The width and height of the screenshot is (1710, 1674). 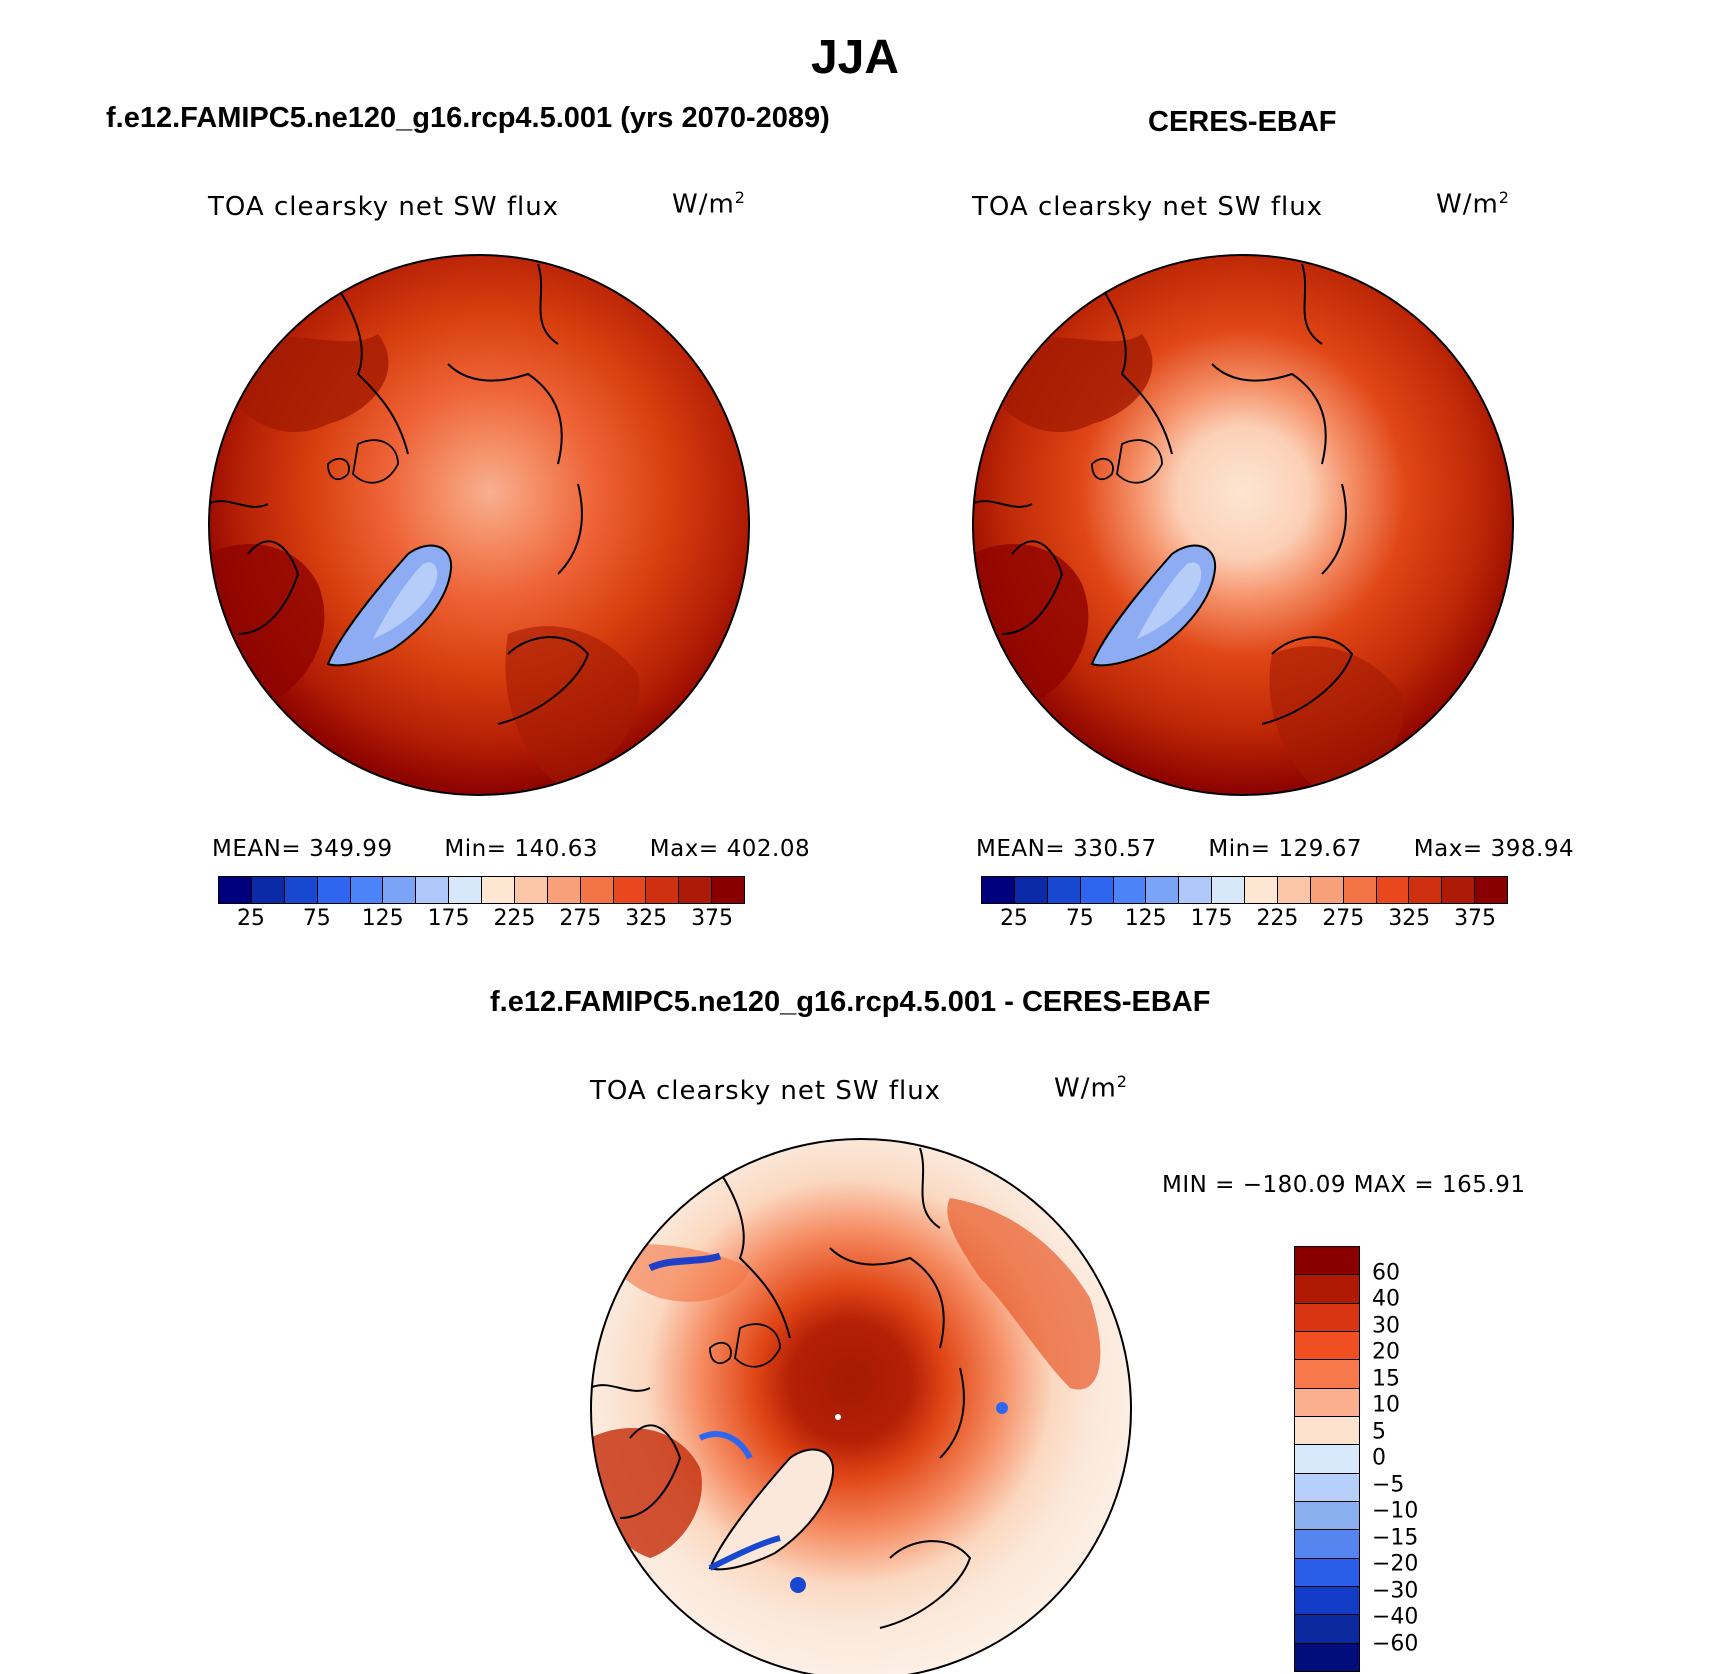 What do you see at coordinates (1386, 1299) in the screenshot?
I see `colorbar-tick-label: 40` at bounding box center [1386, 1299].